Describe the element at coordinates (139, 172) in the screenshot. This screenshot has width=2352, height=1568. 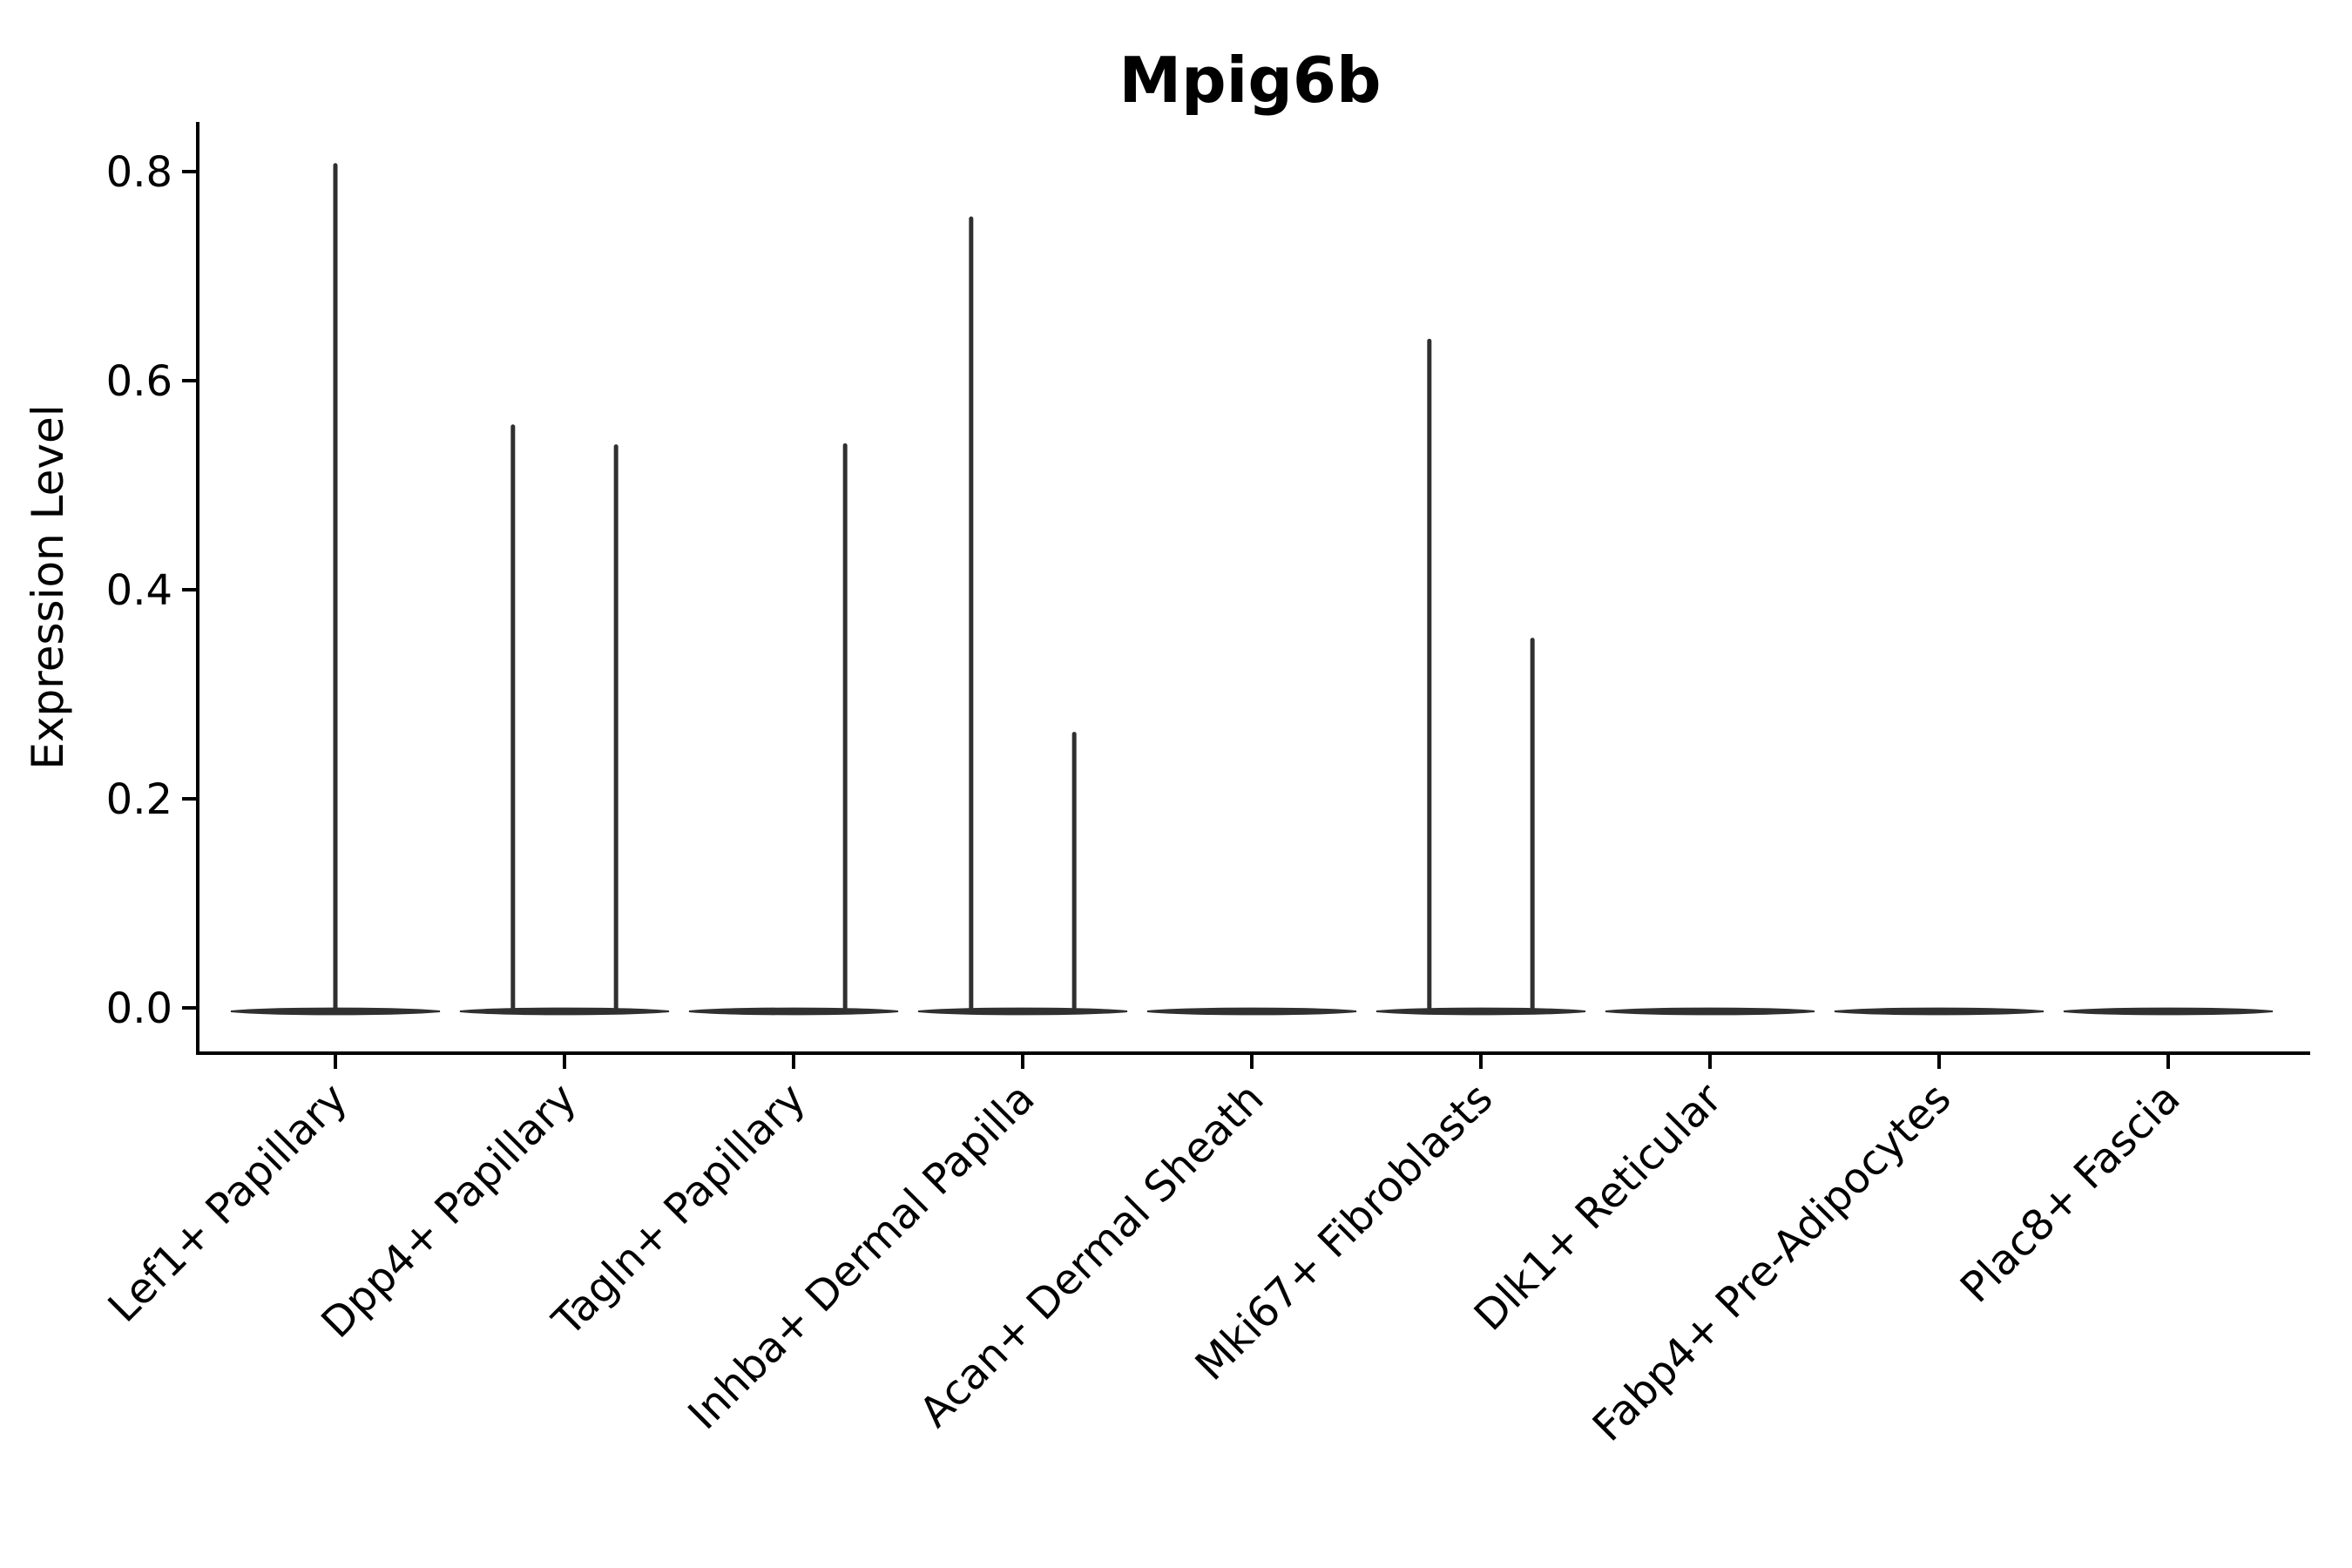
I see `y-tick-label: 0.8` at that location.